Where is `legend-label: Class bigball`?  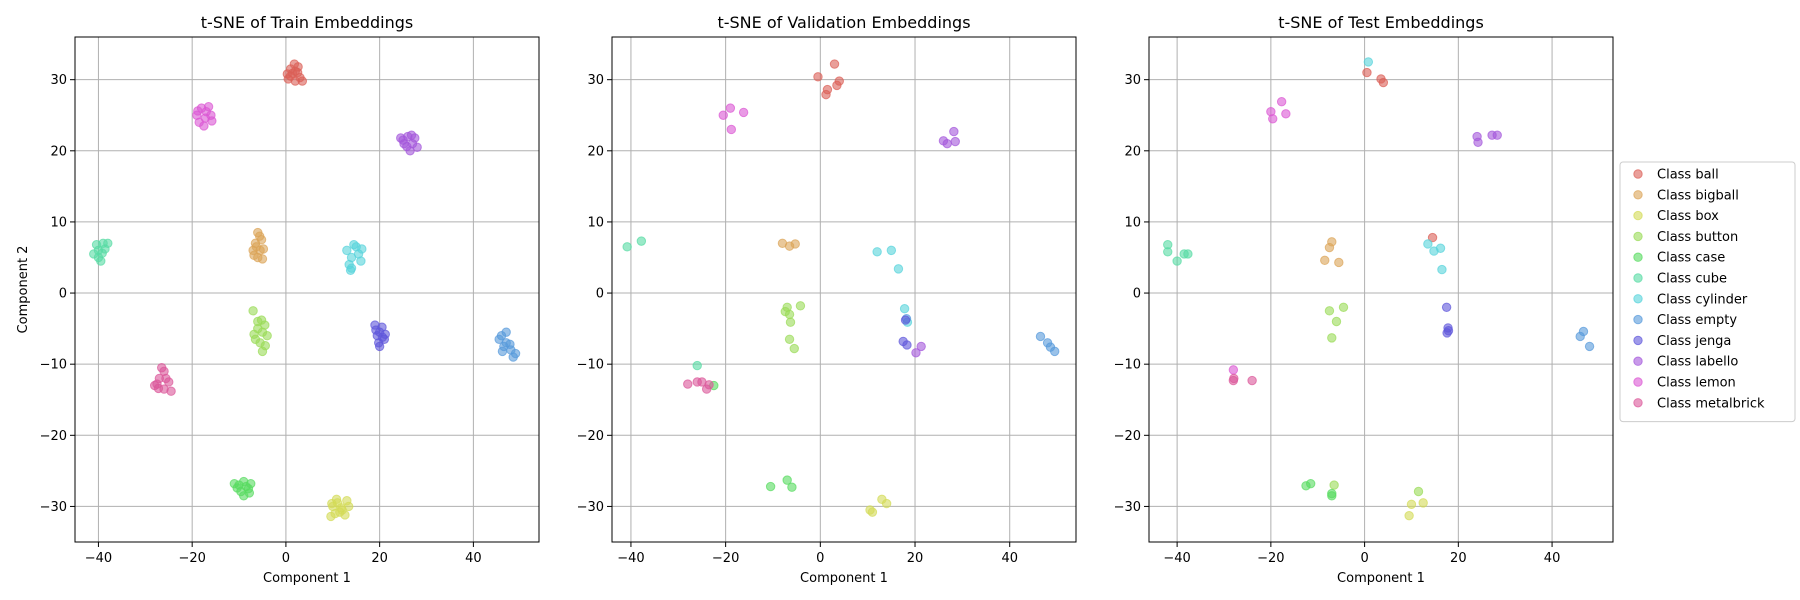
legend-label: Class bigball is located at coordinates (1698, 195).